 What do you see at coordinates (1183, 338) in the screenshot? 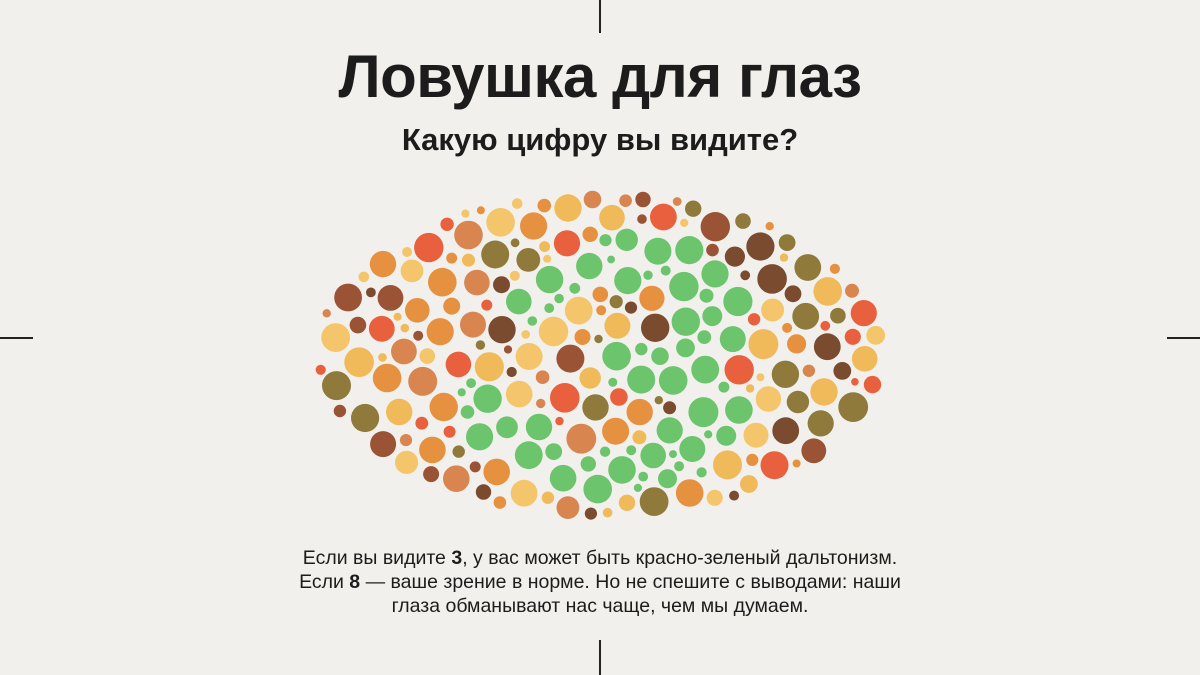
I see `crop-mark-right` at bounding box center [1183, 338].